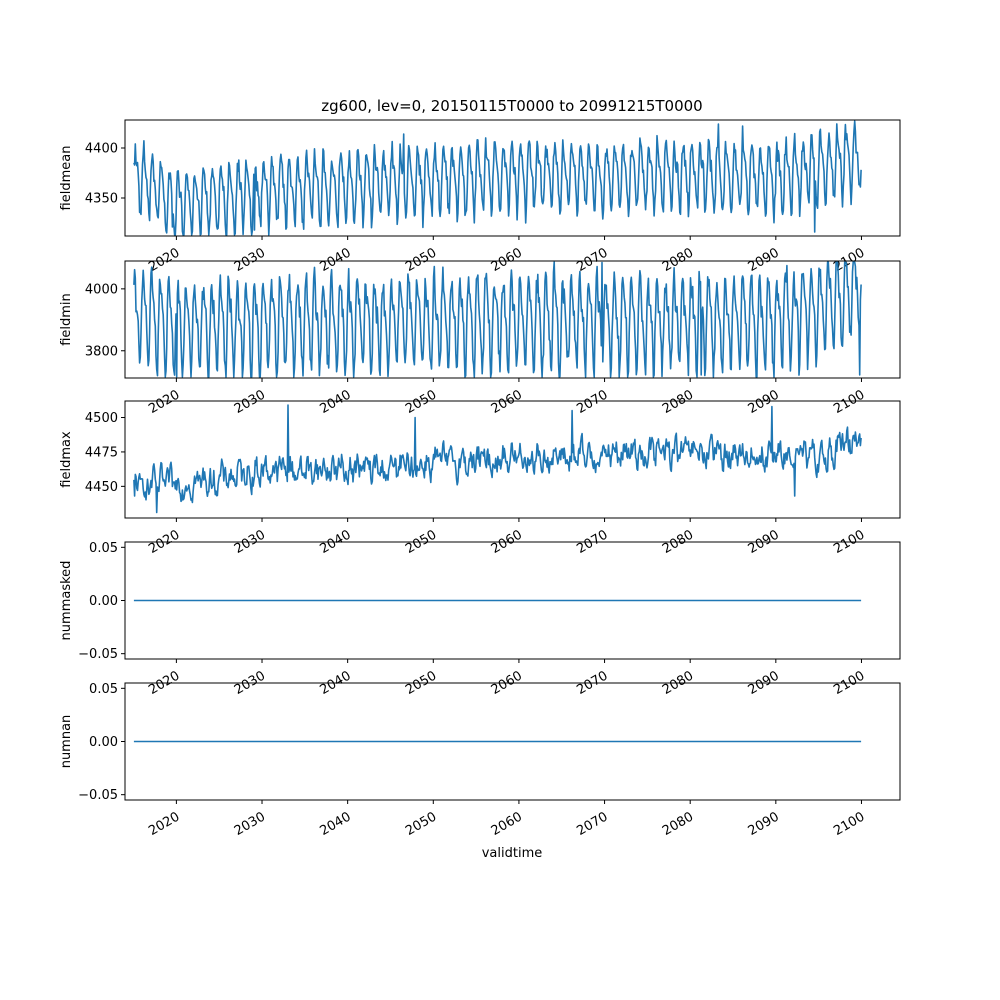 The width and height of the screenshot is (1000, 1000). Describe the element at coordinates (101, 452) in the screenshot. I see `y-tick-label: 4475` at that location.